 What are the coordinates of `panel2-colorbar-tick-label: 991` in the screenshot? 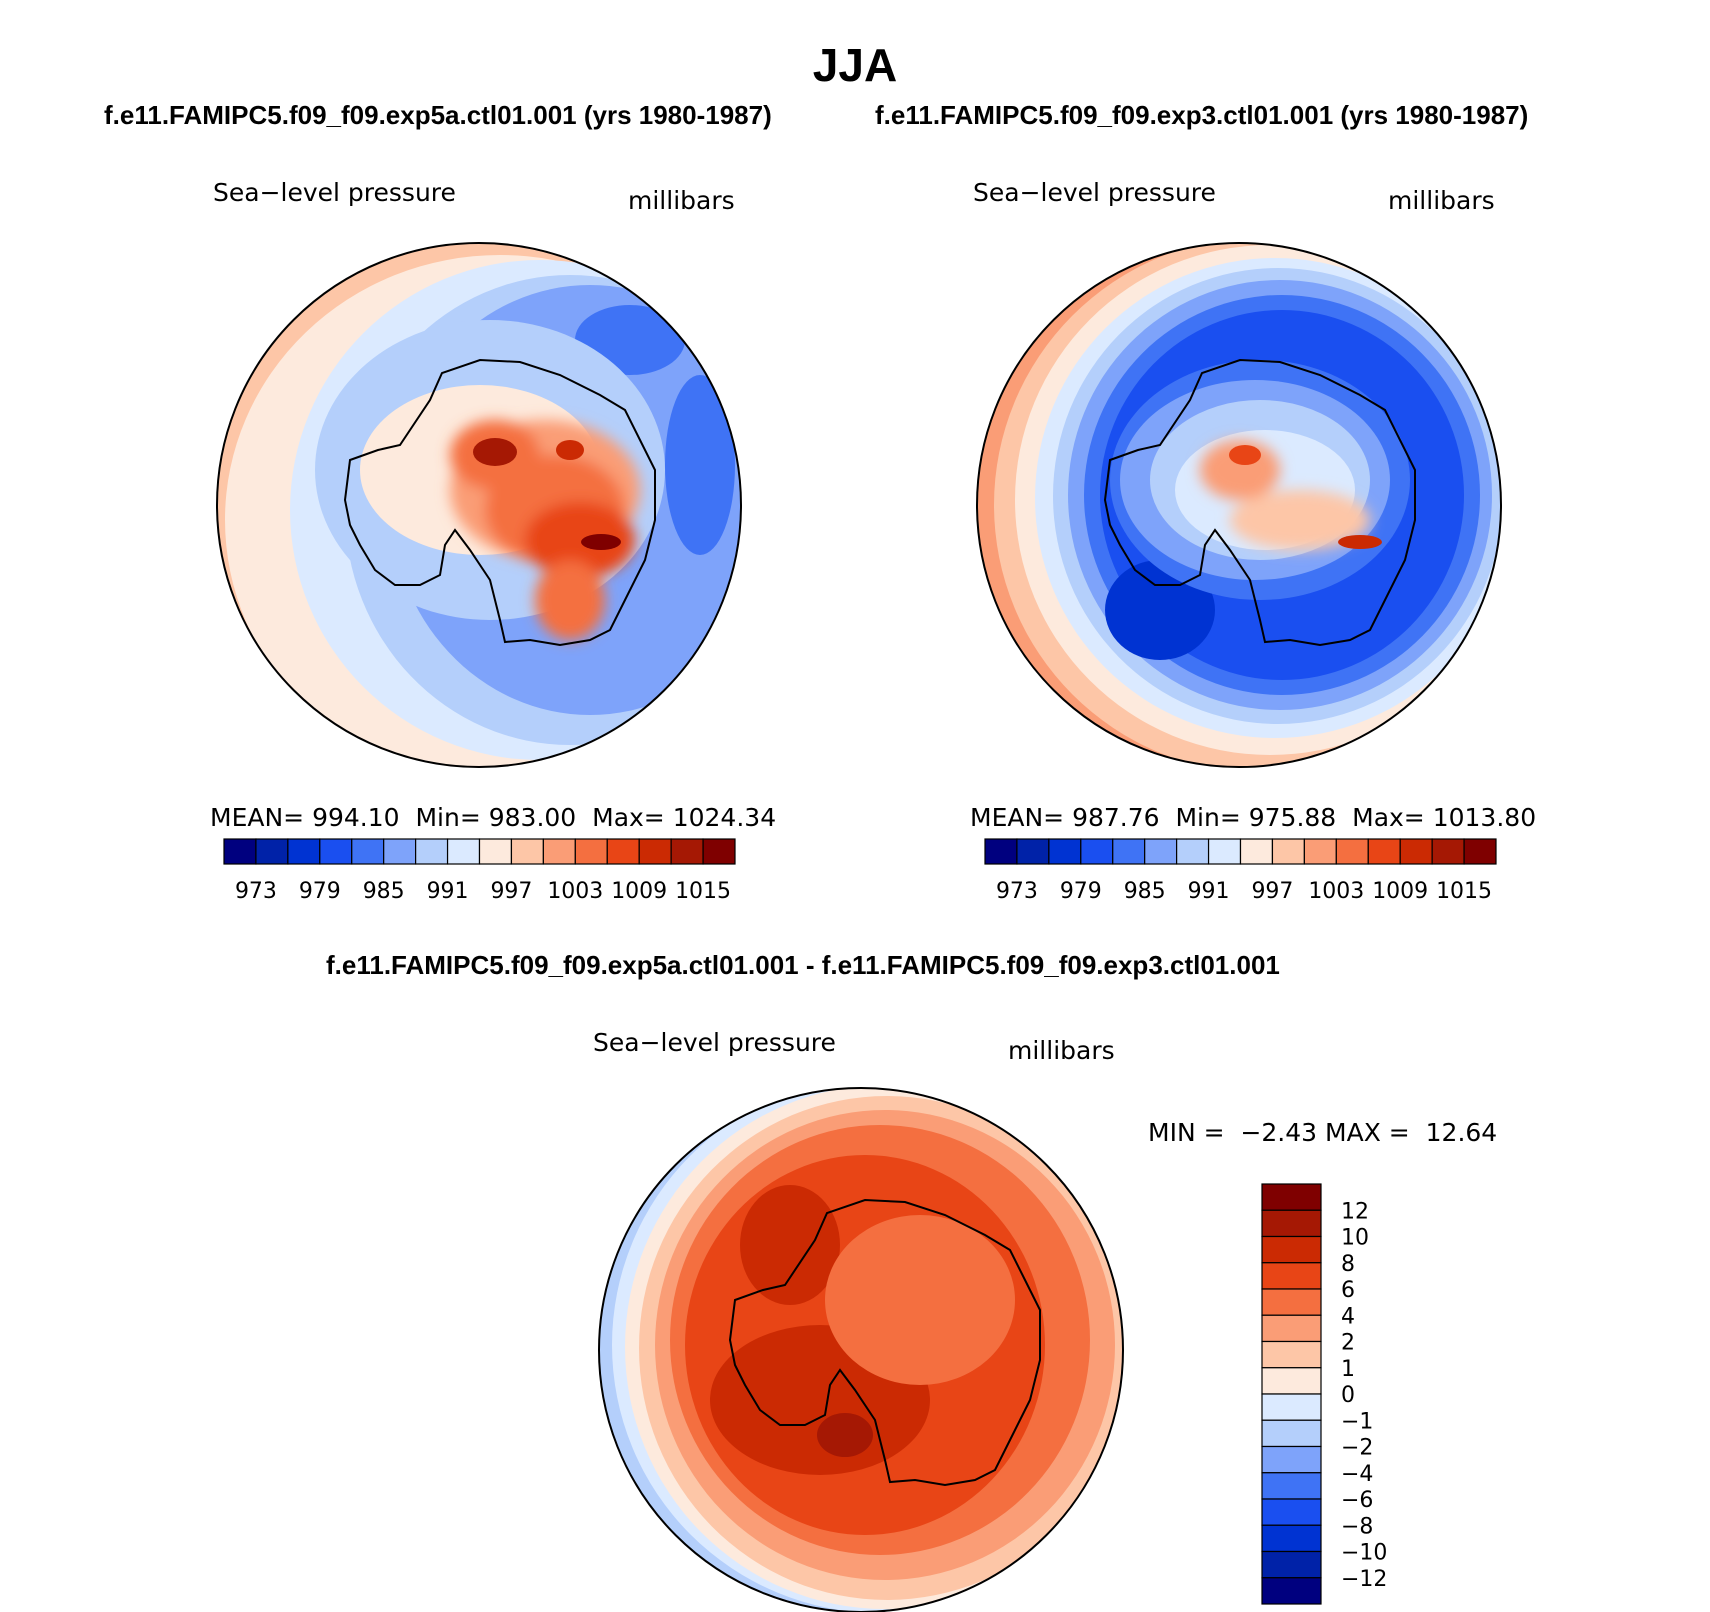 It's located at (1209, 891).